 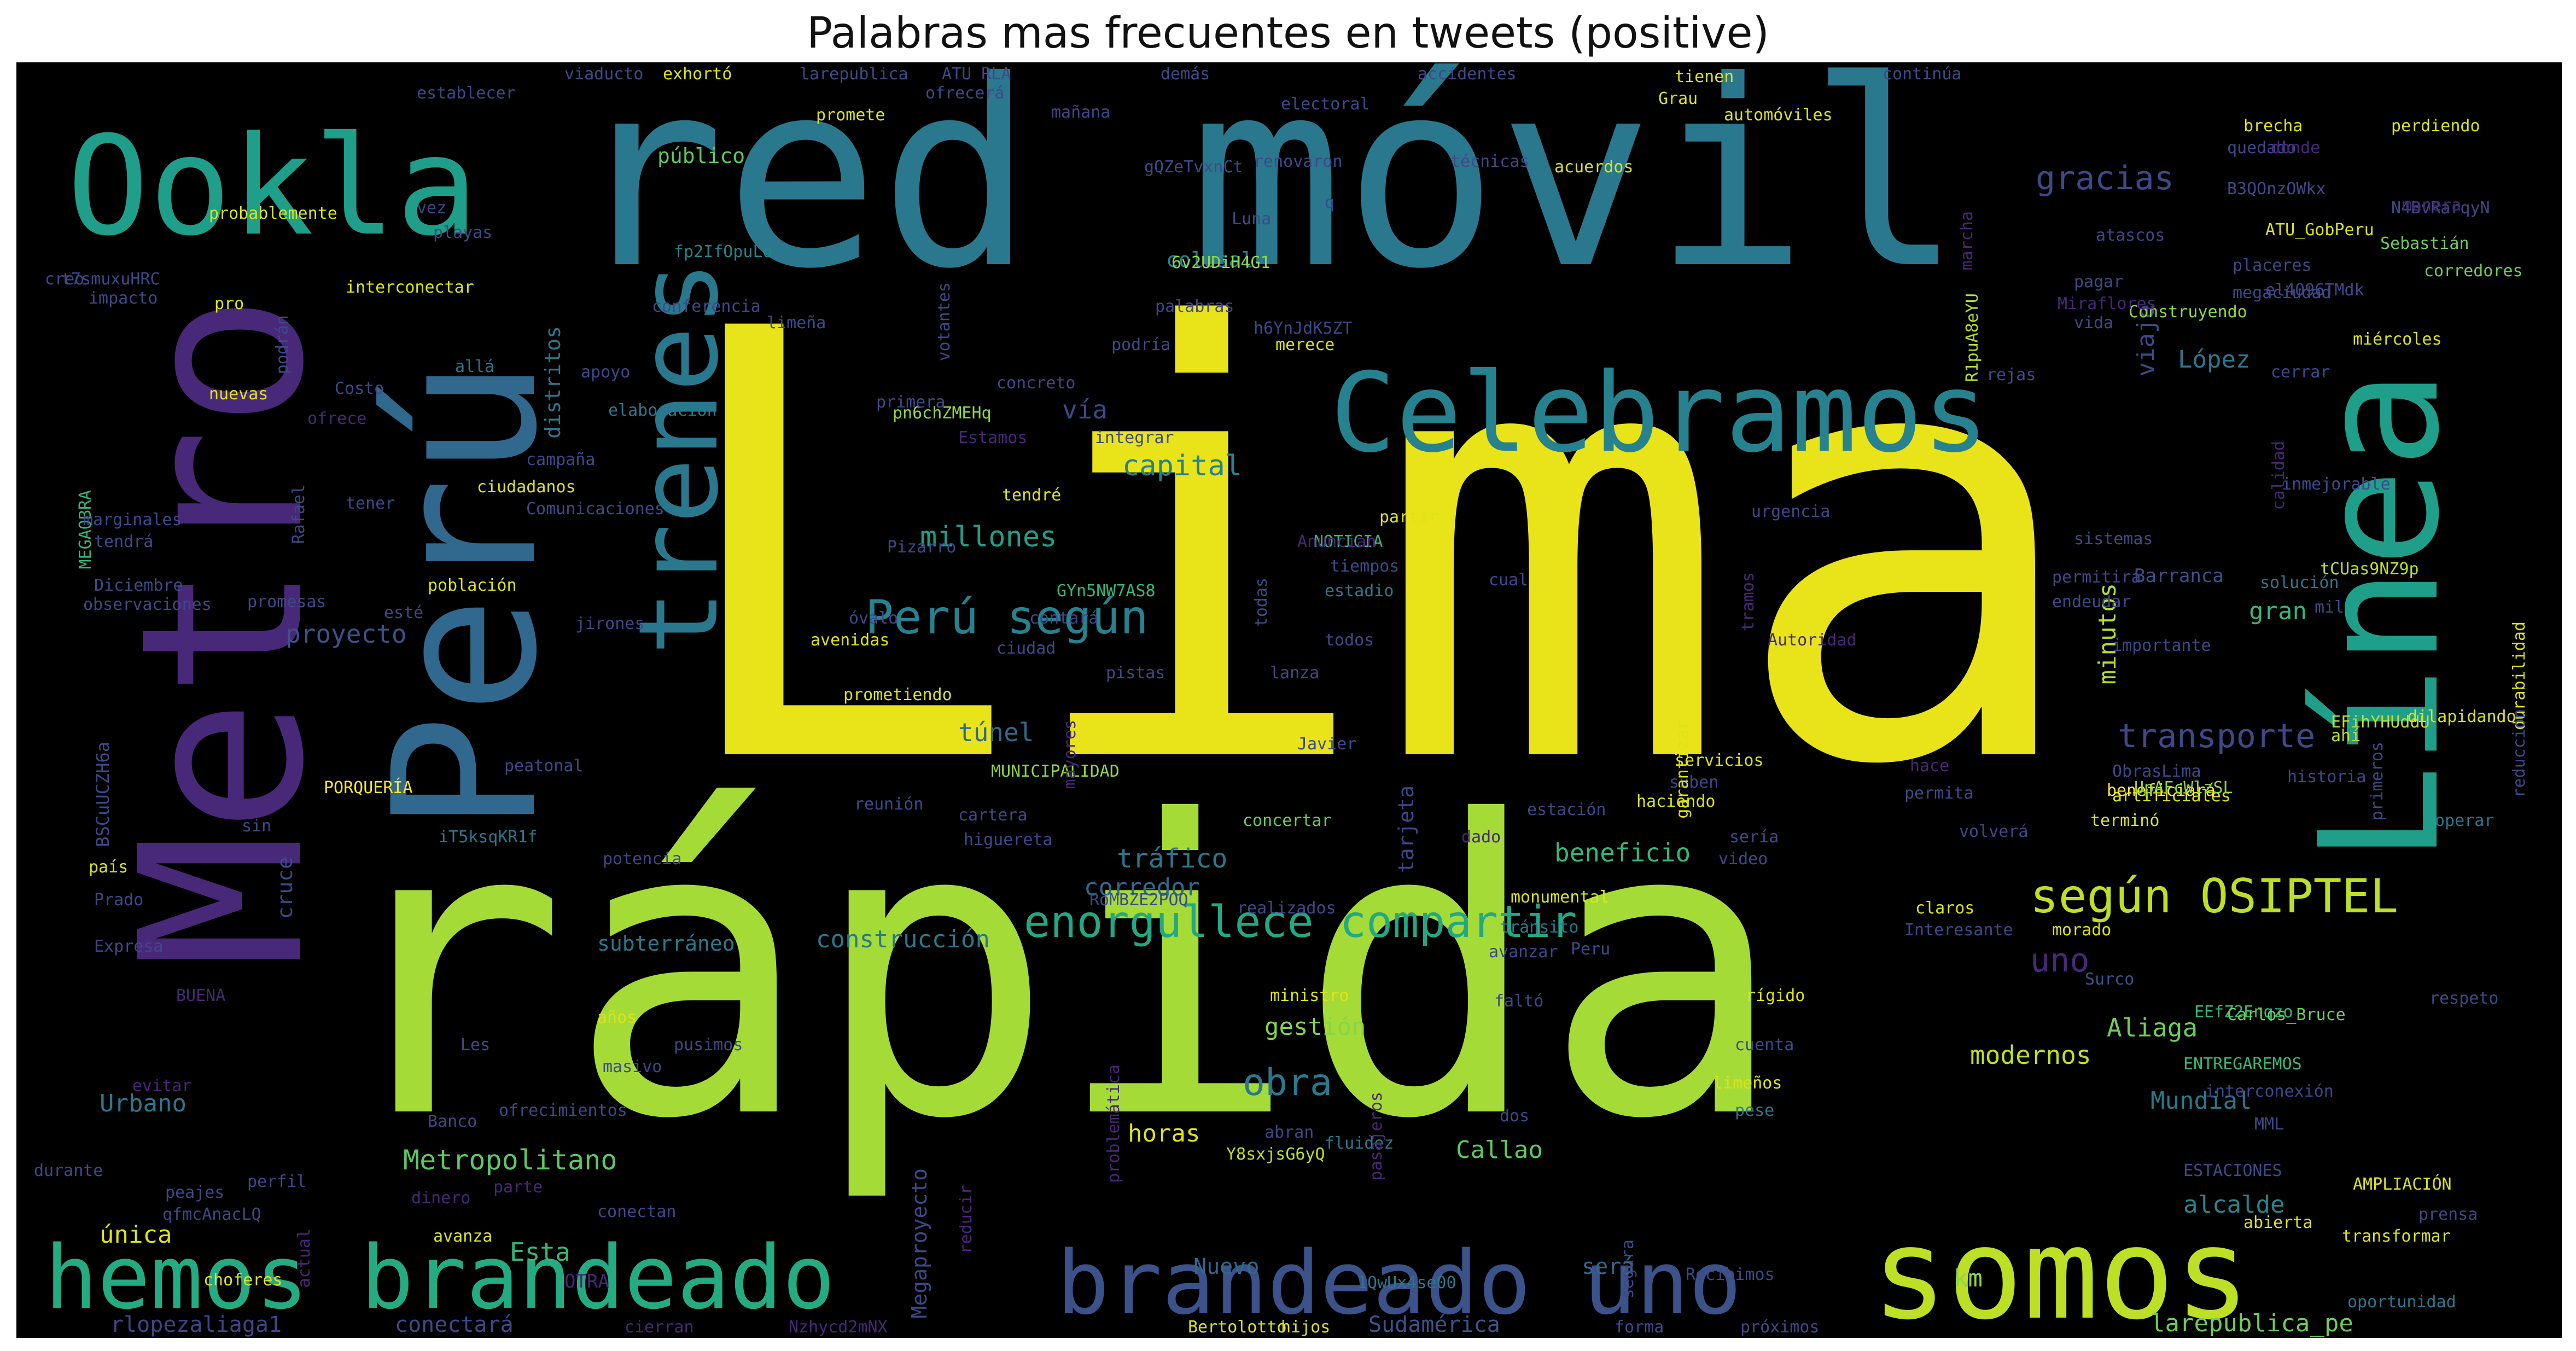 I want to click on cloud-word: ciudad, so click(x=1026, y=649).